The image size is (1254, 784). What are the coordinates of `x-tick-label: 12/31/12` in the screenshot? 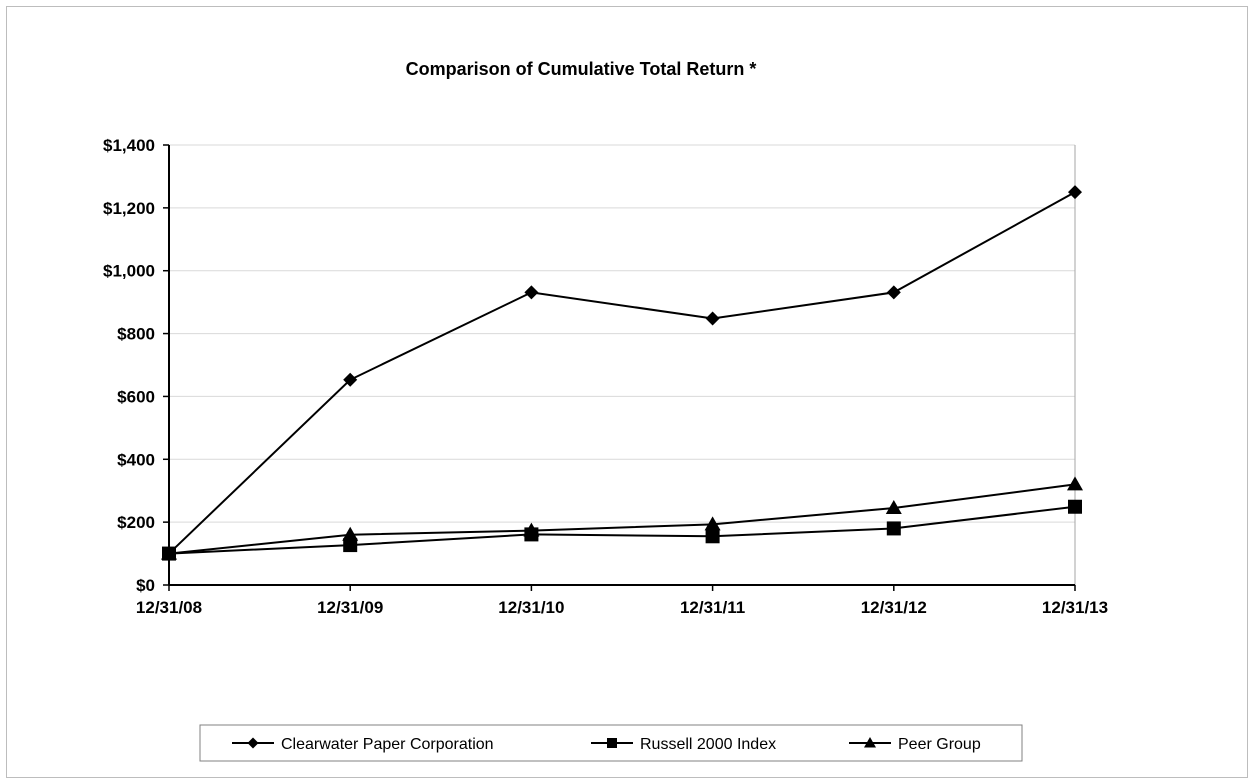 It's located at (894, 607).